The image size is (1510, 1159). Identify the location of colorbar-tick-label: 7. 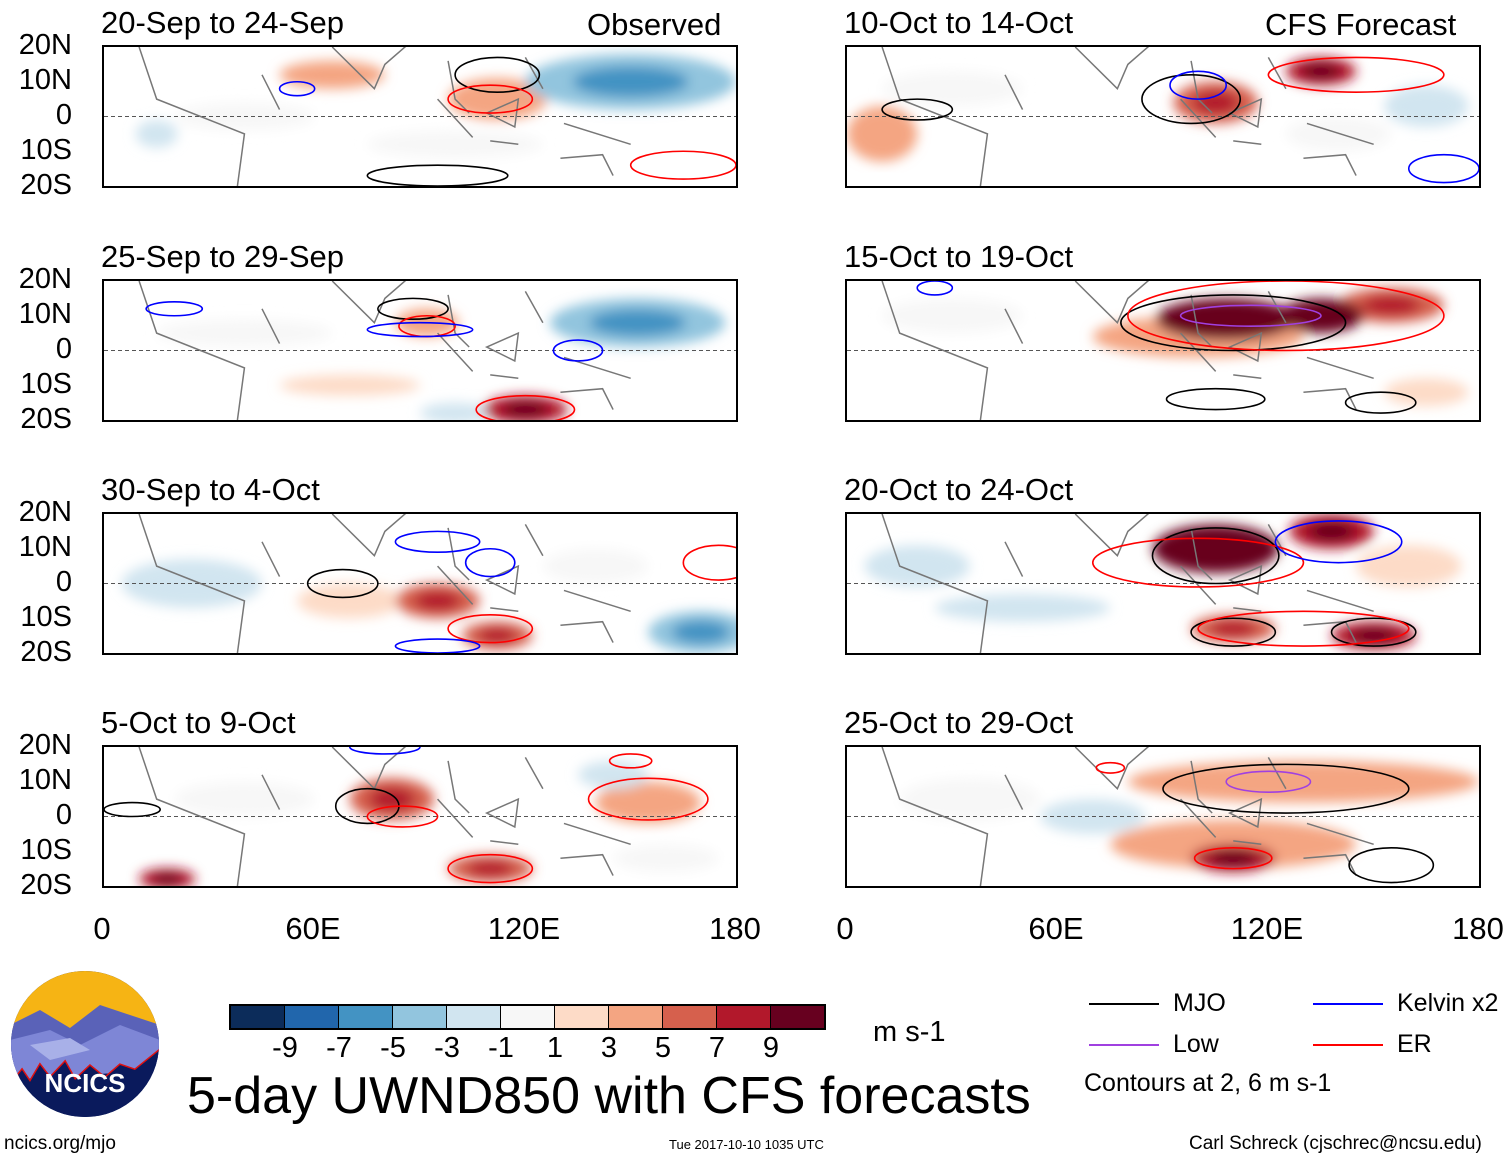
(717, 1048).